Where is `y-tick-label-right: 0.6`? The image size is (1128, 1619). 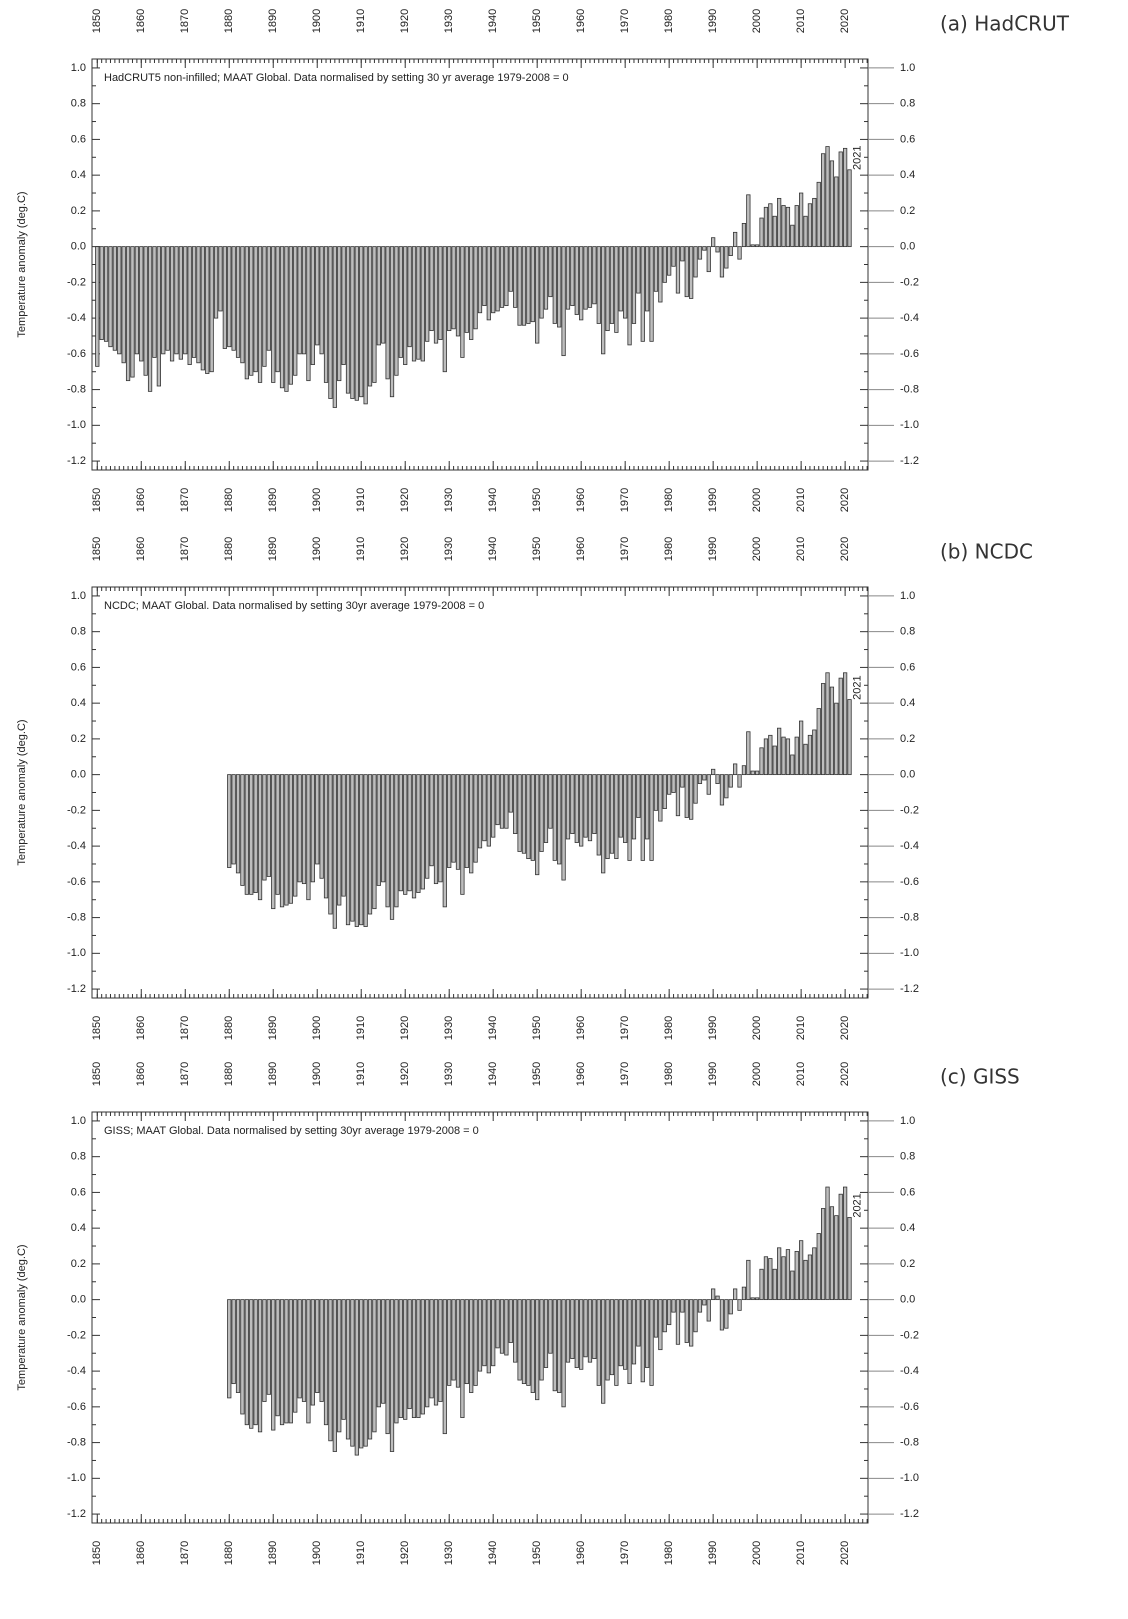
y-tick-label-right: 0.6 is located at coordinates (907, 667).